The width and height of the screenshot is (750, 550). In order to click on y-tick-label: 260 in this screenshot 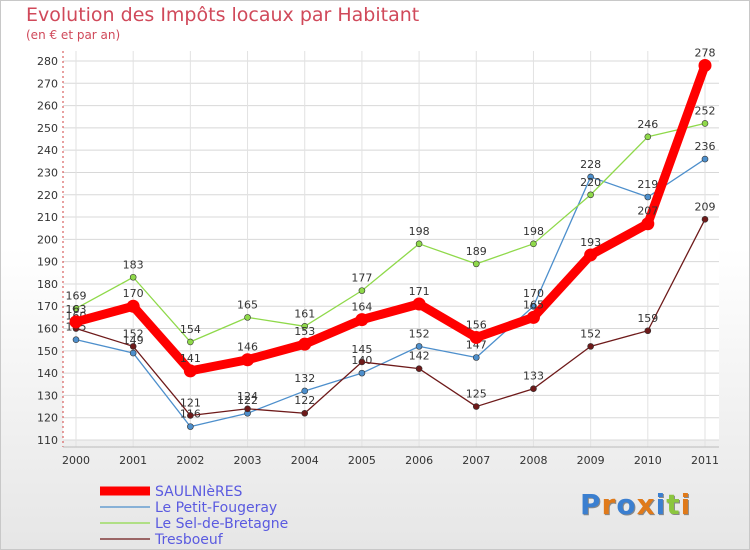, I will do `click(47, 106)`.